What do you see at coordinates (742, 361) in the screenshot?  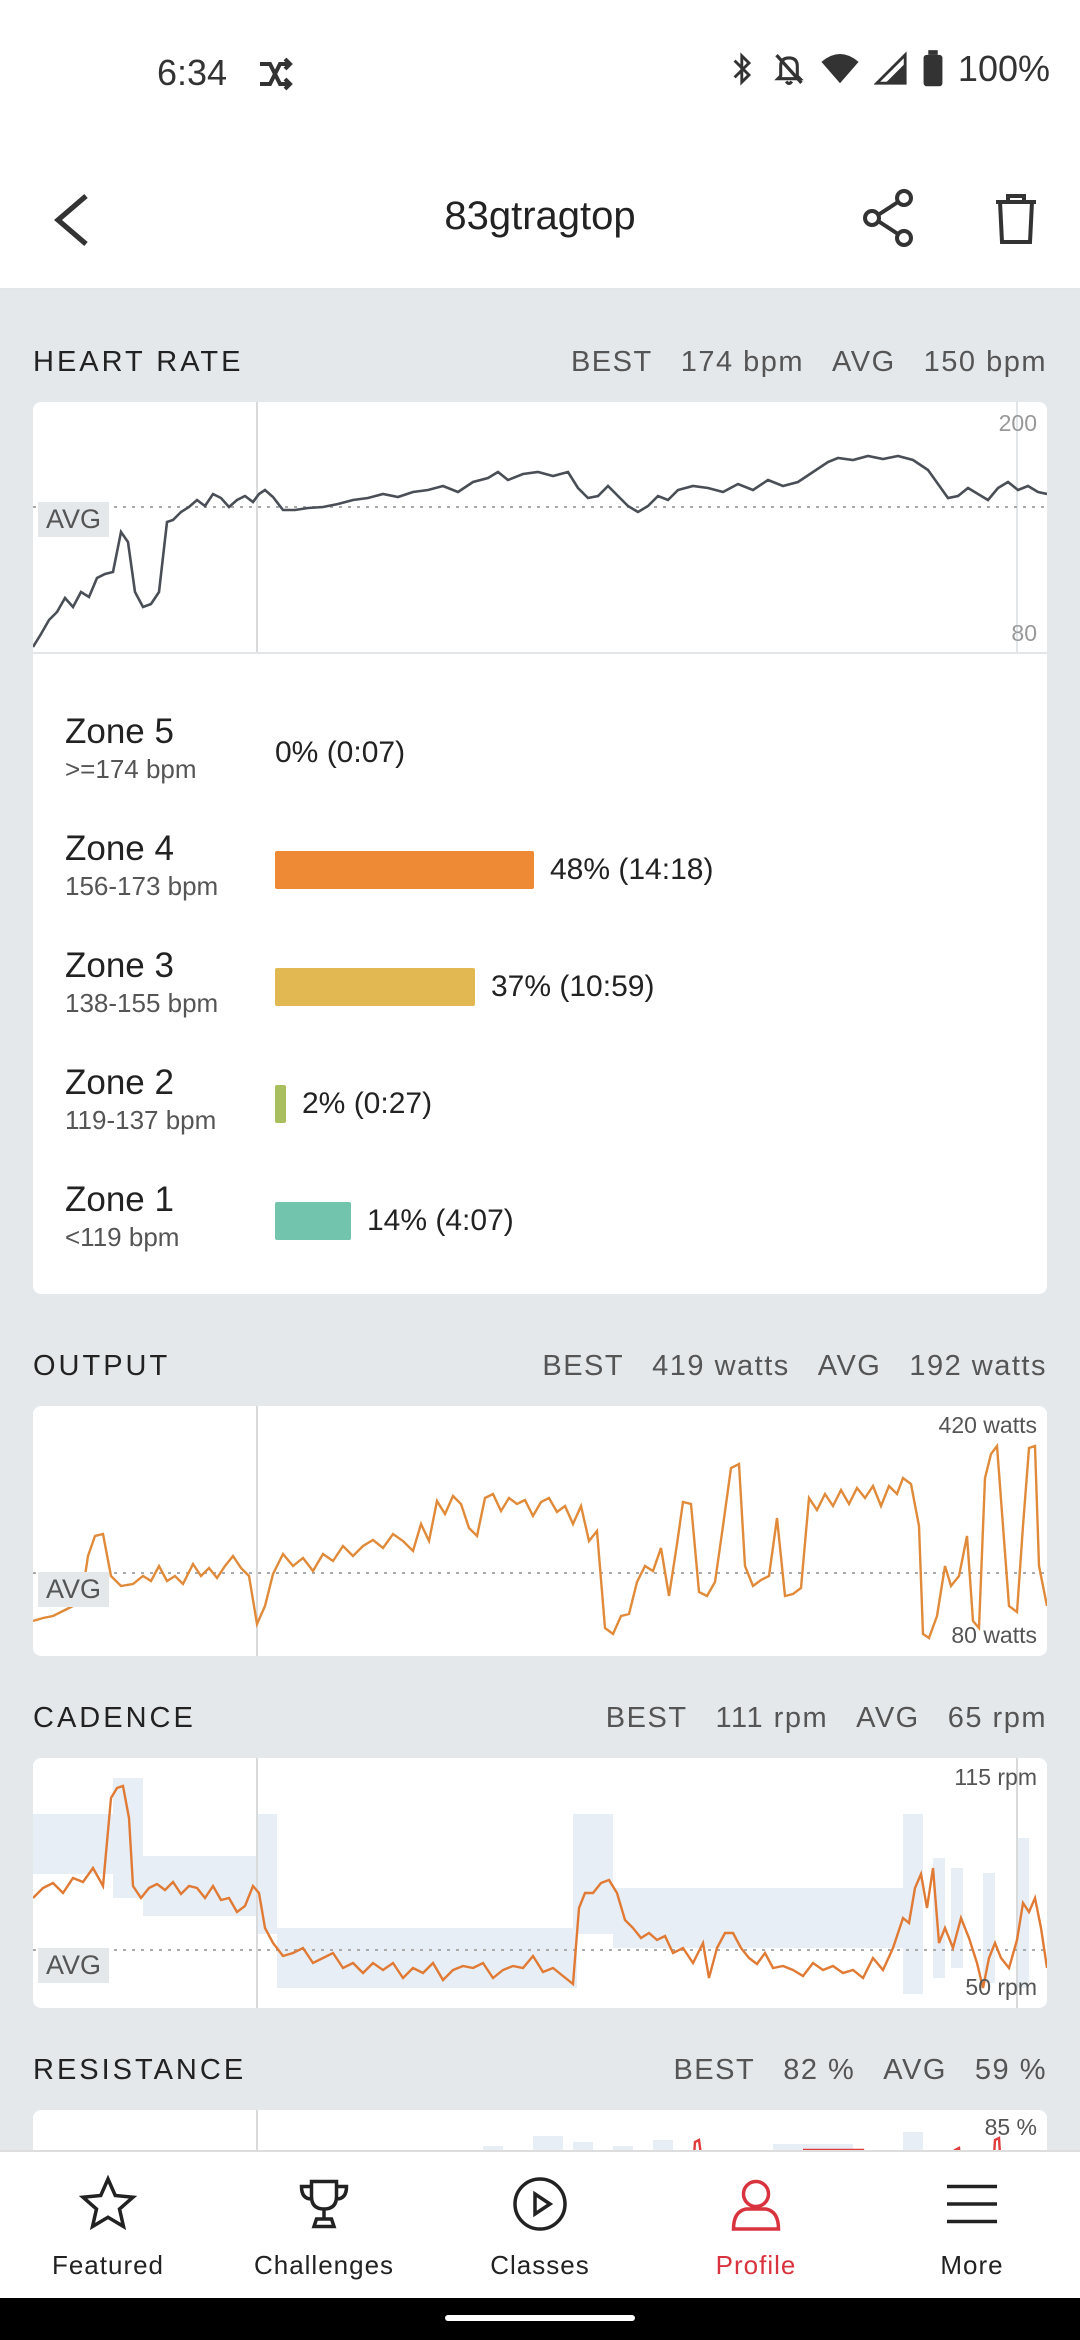 I see `hr-best-value: 174 bpm` at bounding box center [742, 361].